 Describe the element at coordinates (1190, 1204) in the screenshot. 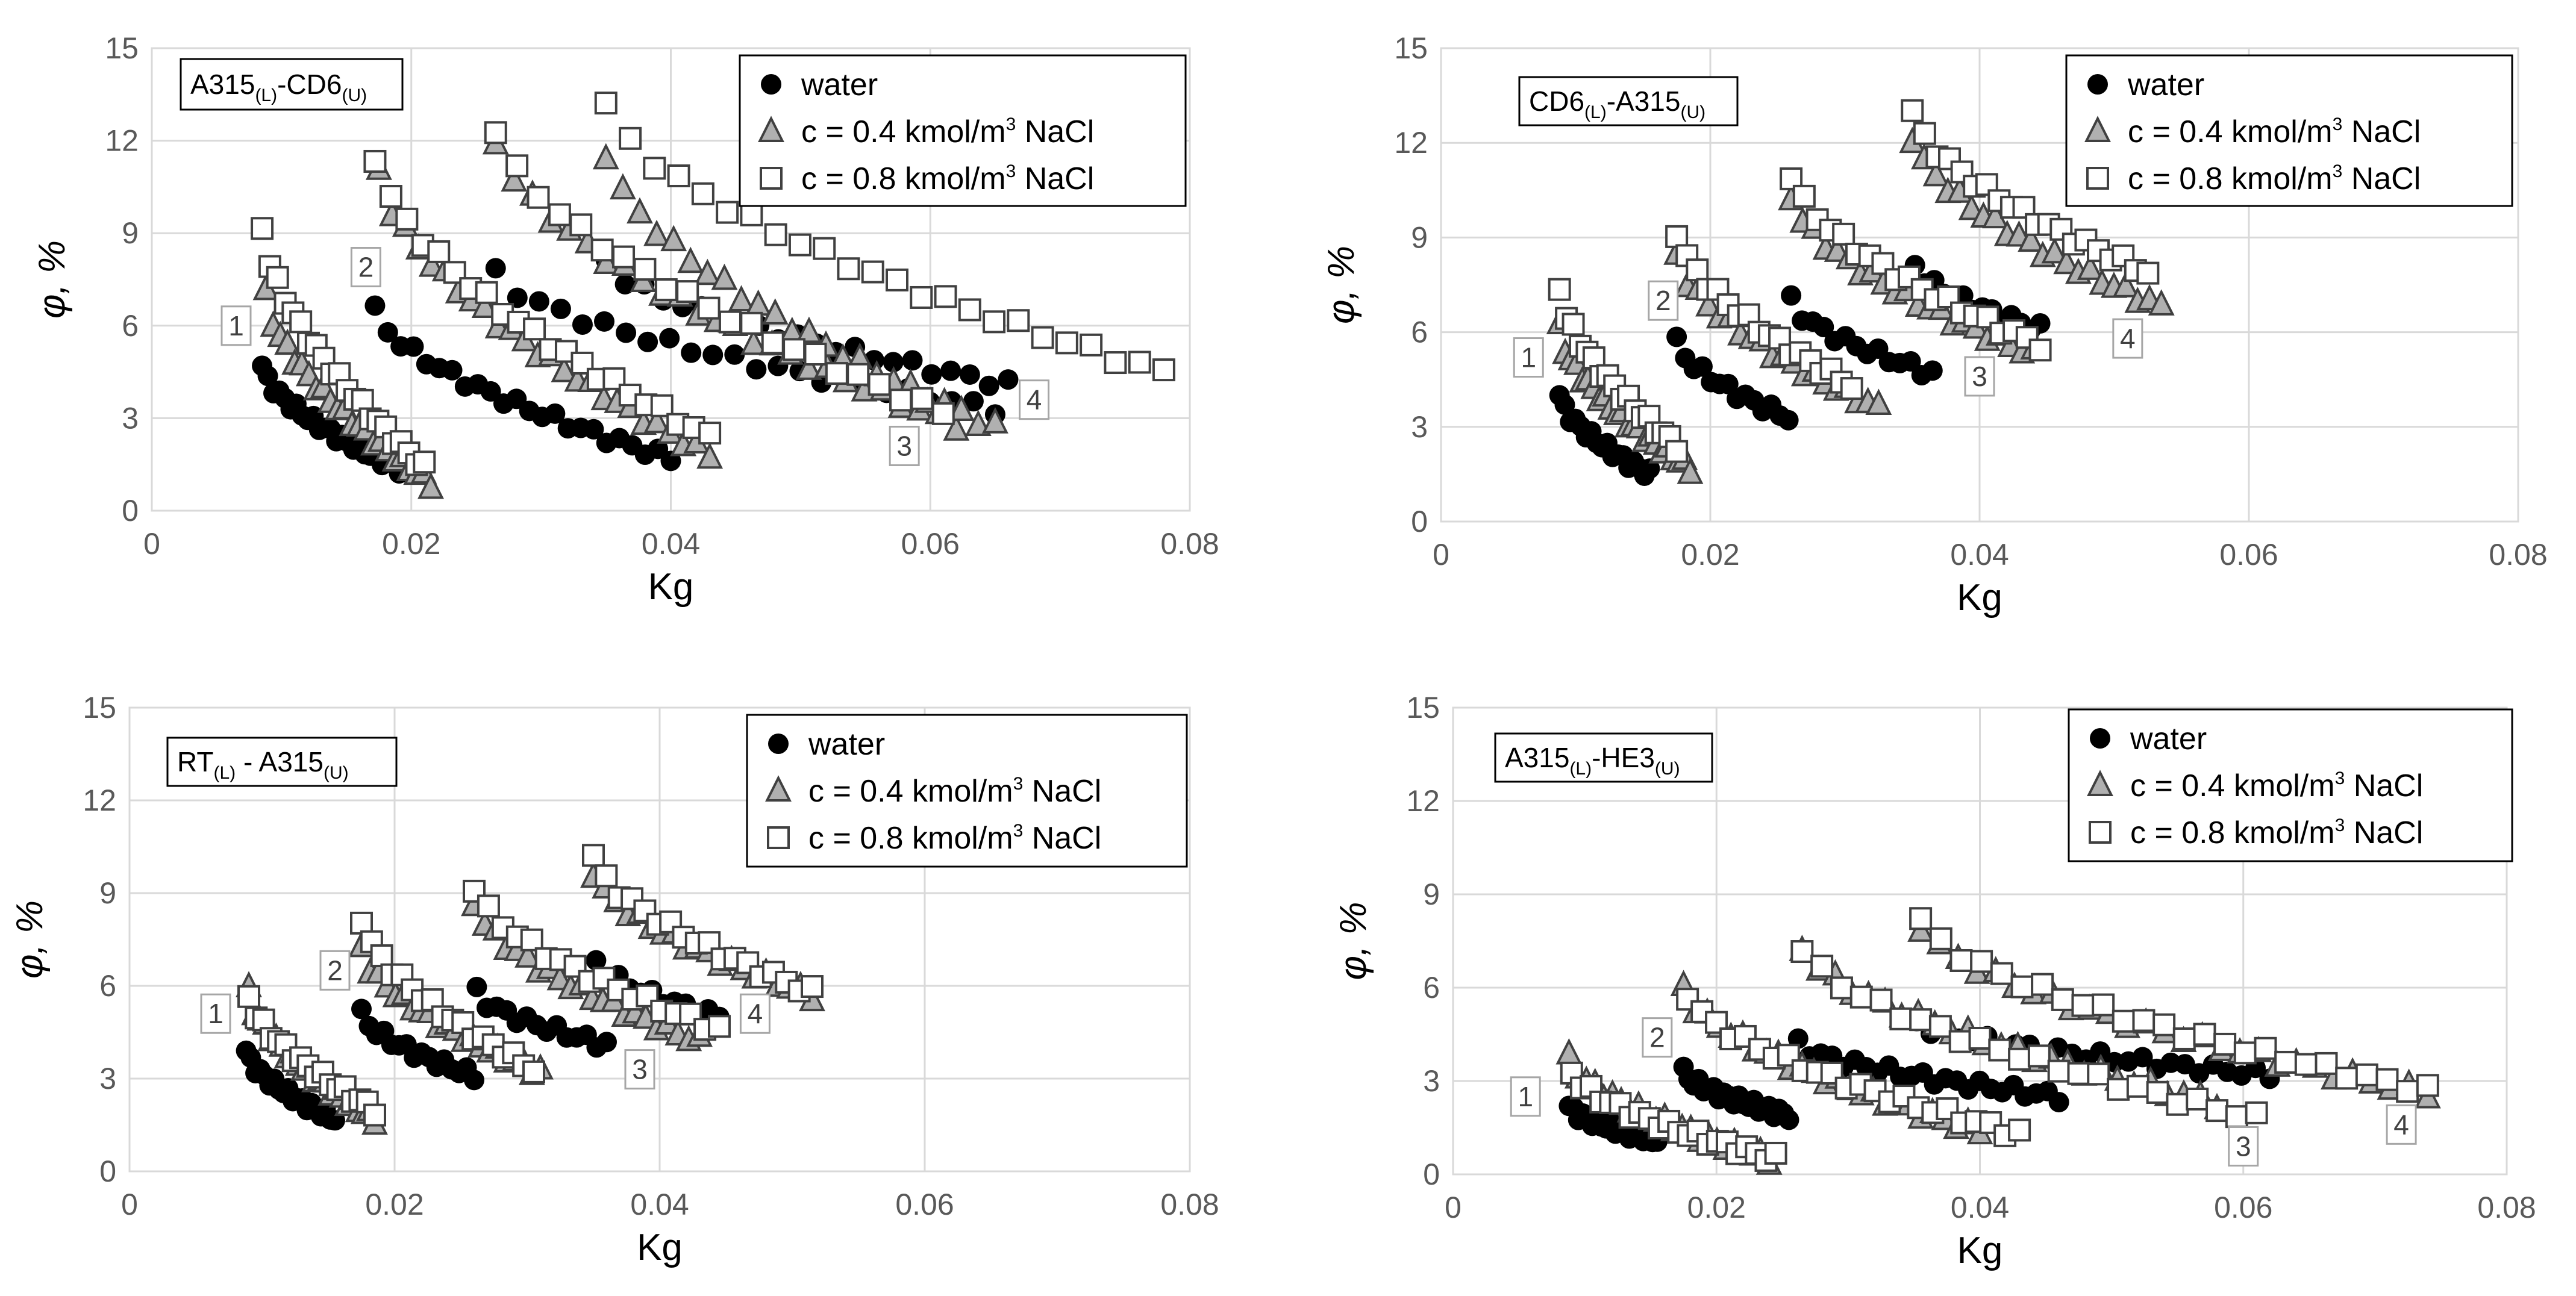

I see `x-tick-label: 0.08` at that location.